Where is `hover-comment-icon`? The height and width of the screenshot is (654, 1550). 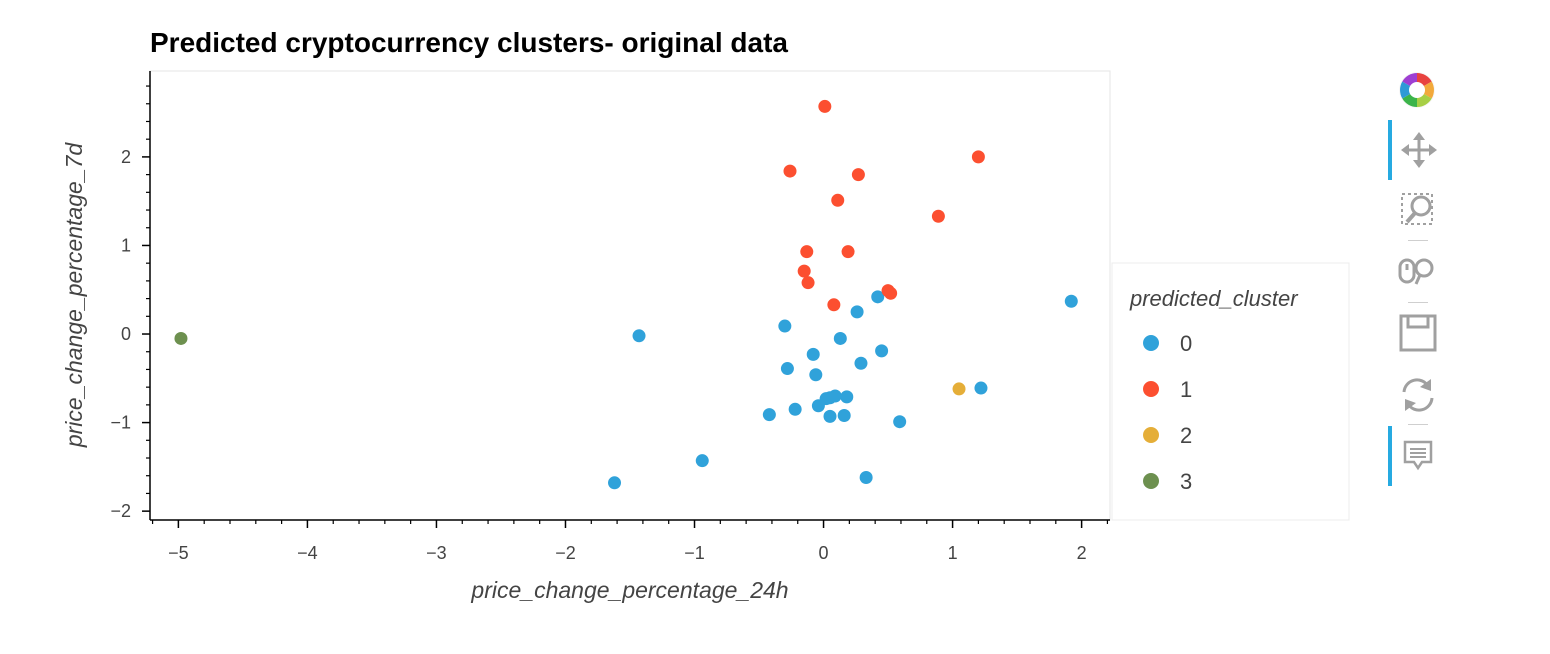
hover-comment-icon is located at coordinates (1418, 455).